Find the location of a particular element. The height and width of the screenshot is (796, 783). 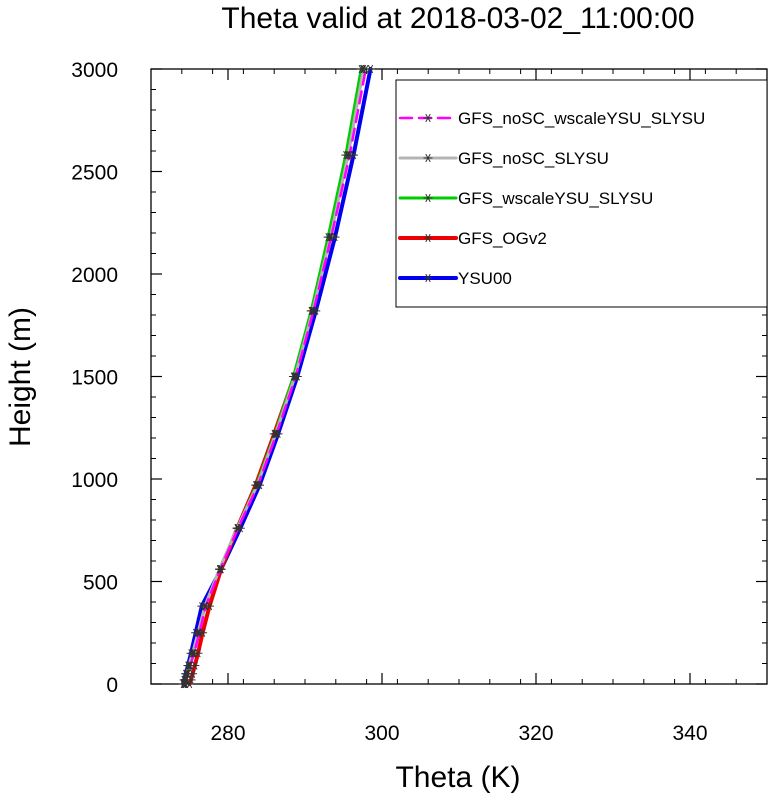

y-tick-label: 3000 is located at coordinates (94, 70).